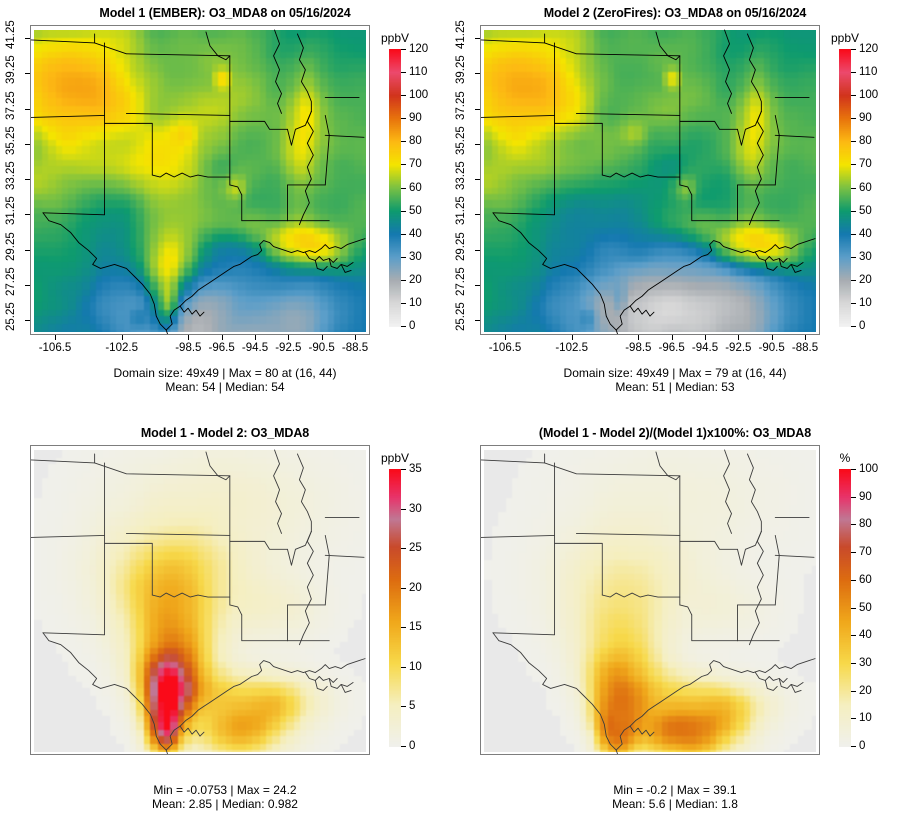  Describe the element at coordinates (845, 608) in the screenshot. I see `colorbar-gradient` at that location.